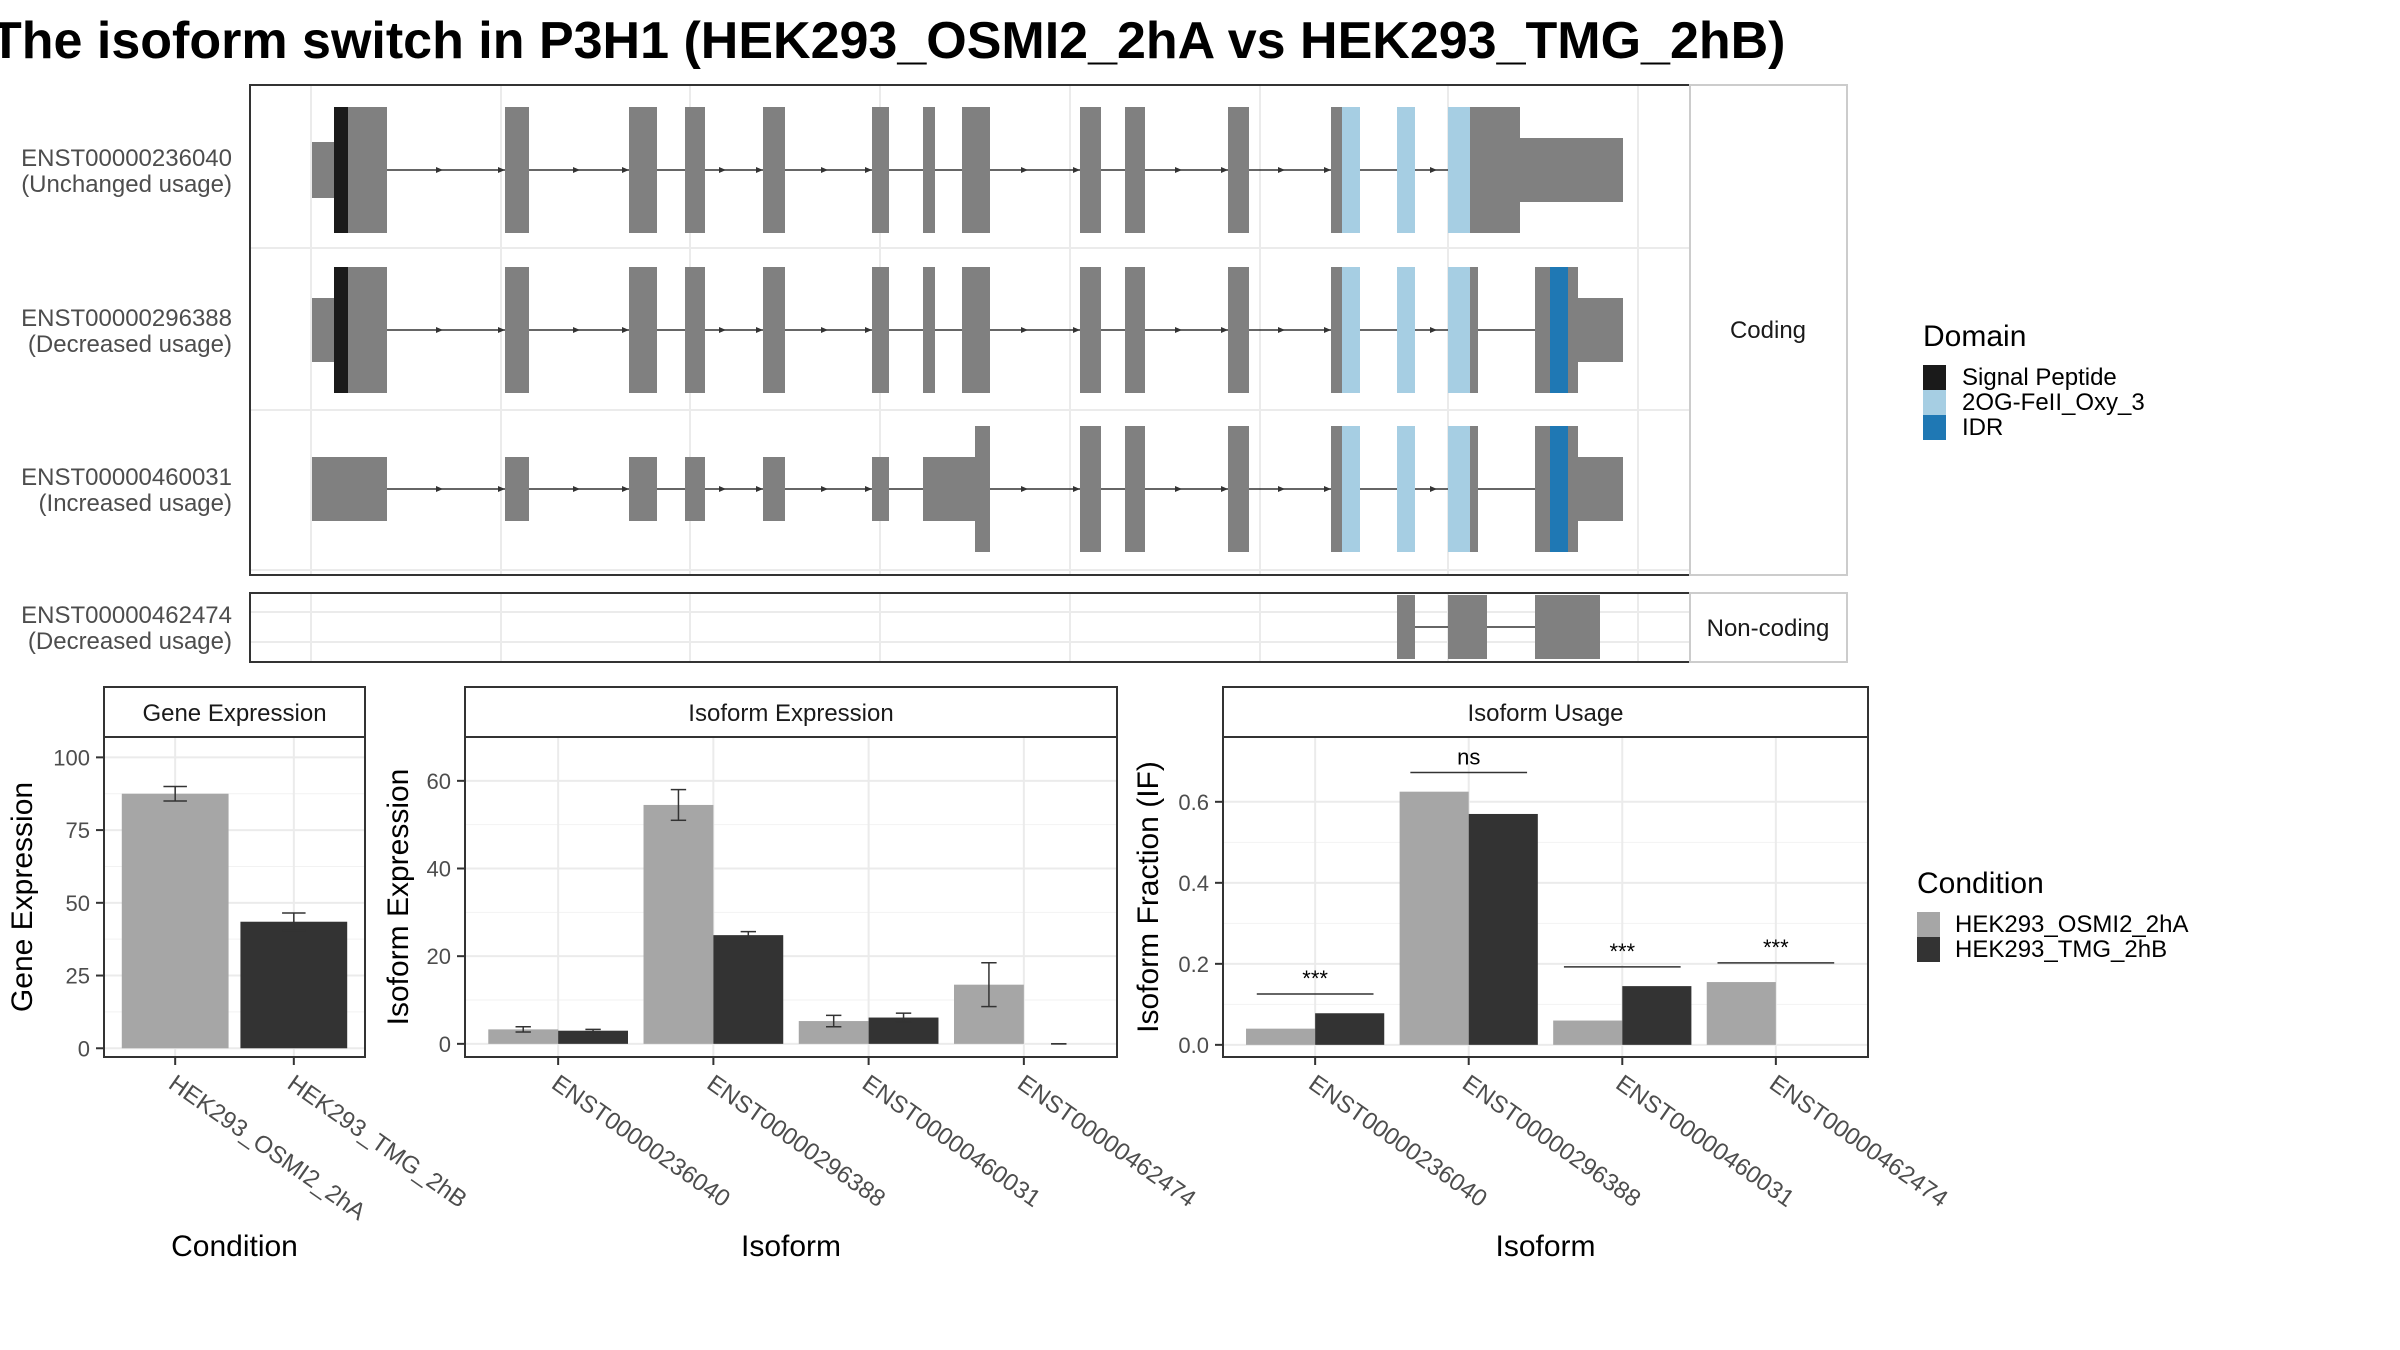 The width and height of the screenshot is (2400, 1350). Describe the element at coordinates (126, 615) in the screenshot. I see `transcript-id-label: ENST00000462474` at that location.